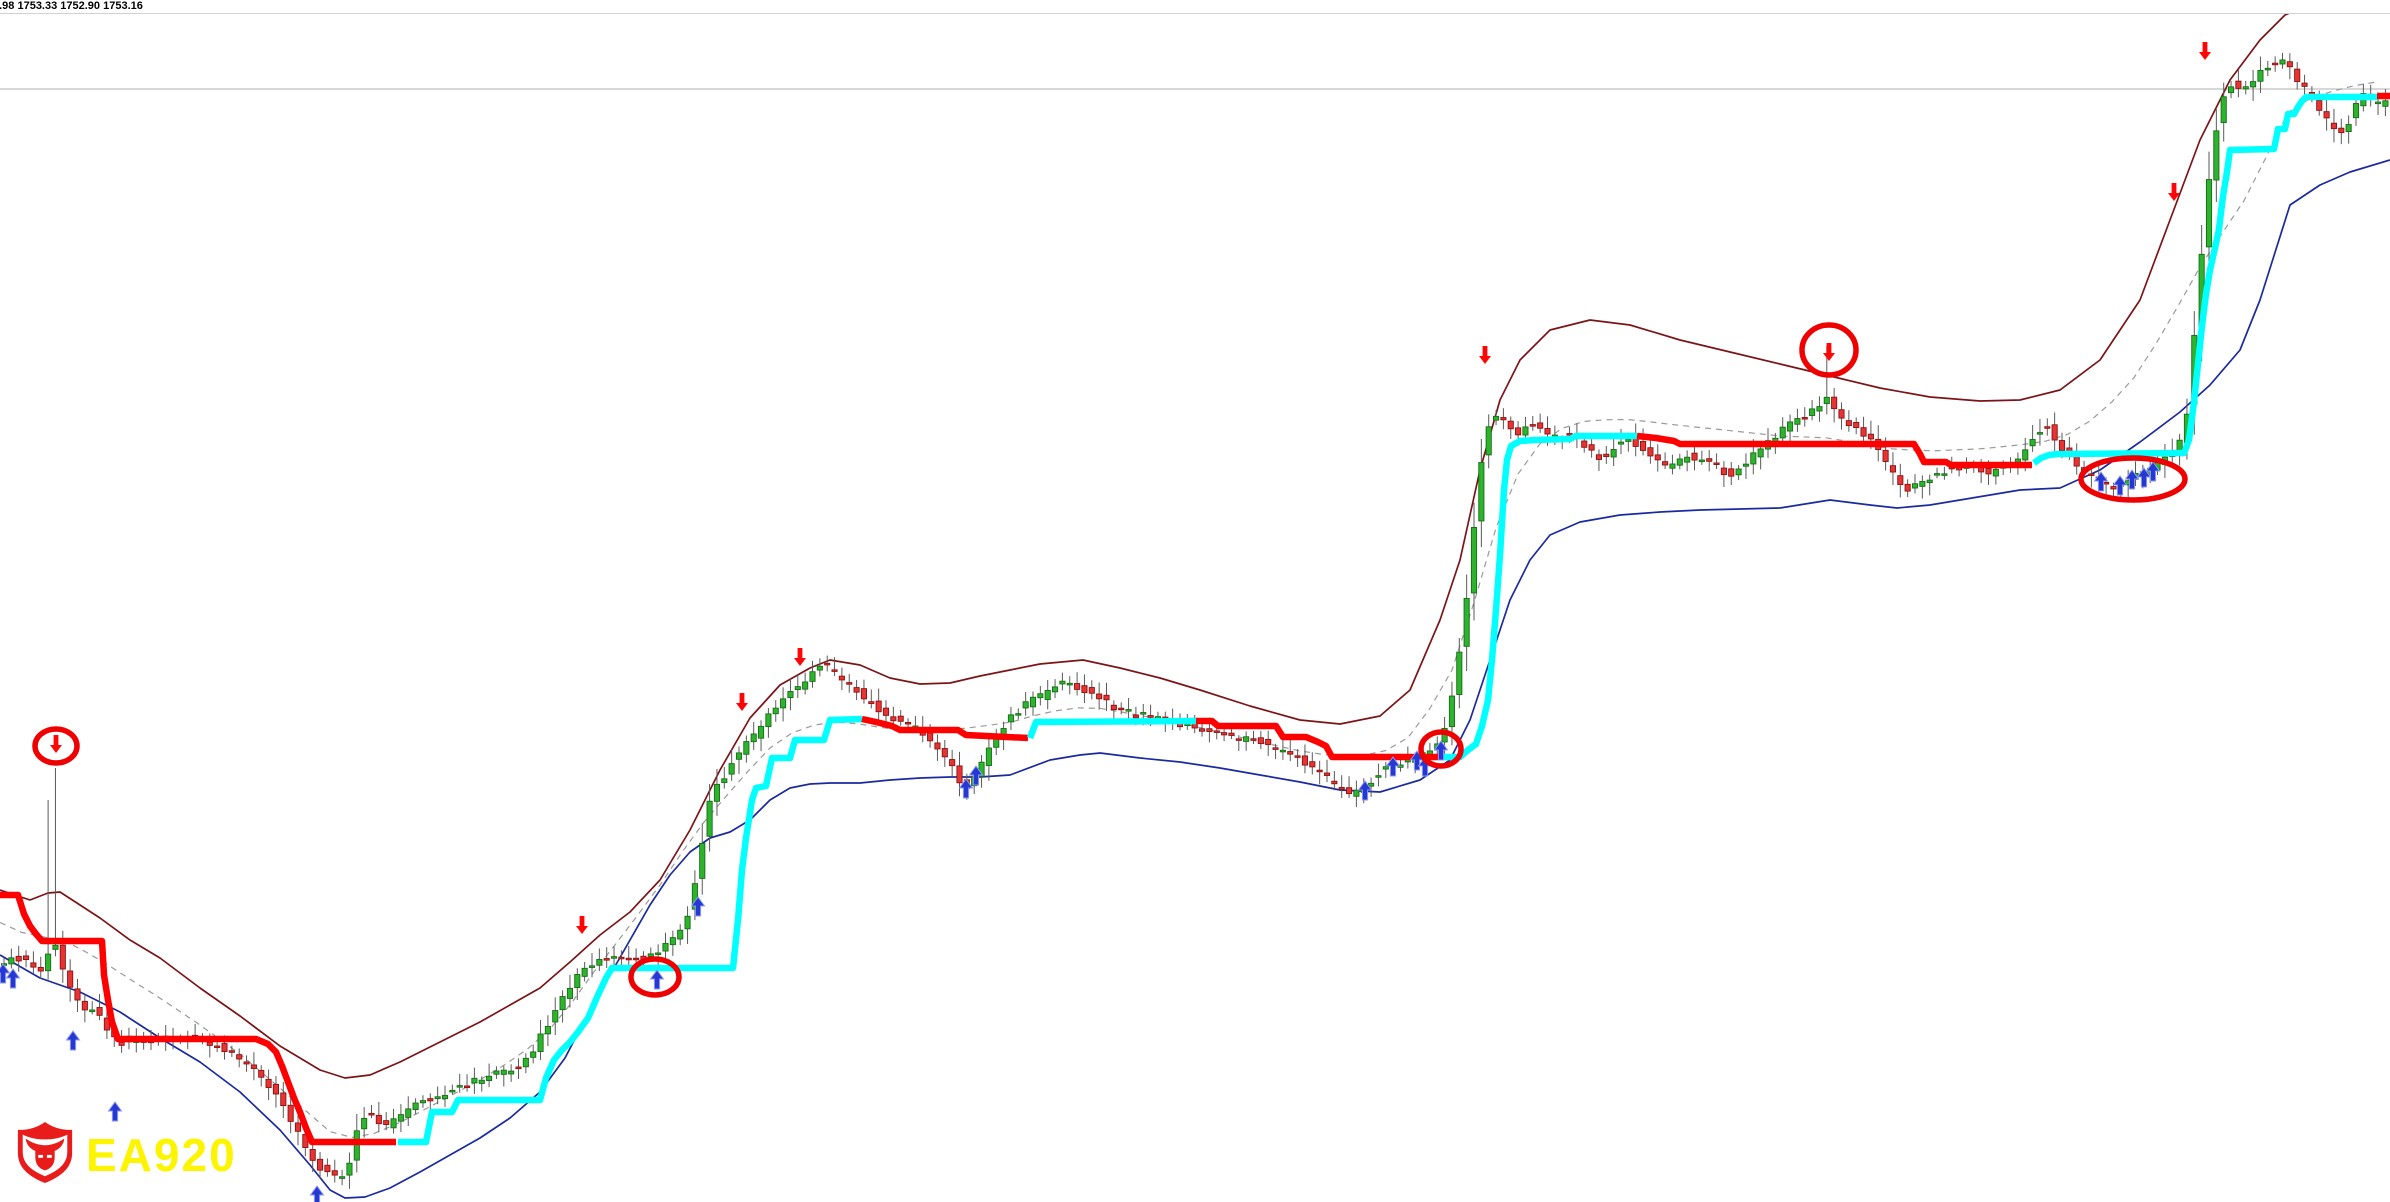 The image size is (2390, 1202). I want to click on ea920-logo: EA920, so click(125, 1154).